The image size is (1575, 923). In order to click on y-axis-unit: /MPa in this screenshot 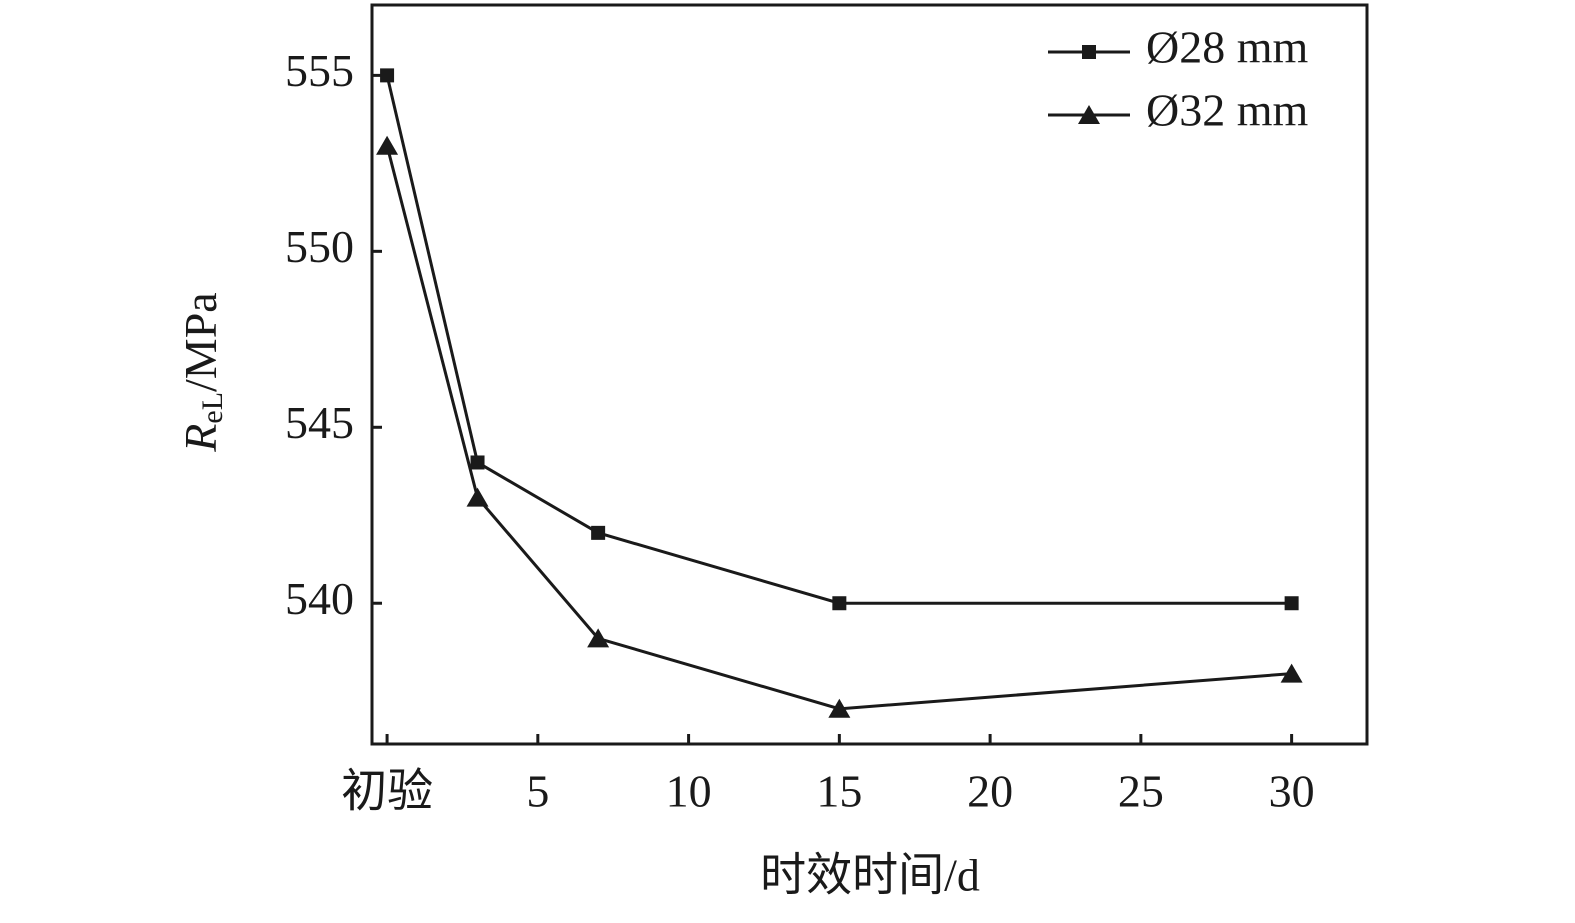, I will do `click(200, 342)`.